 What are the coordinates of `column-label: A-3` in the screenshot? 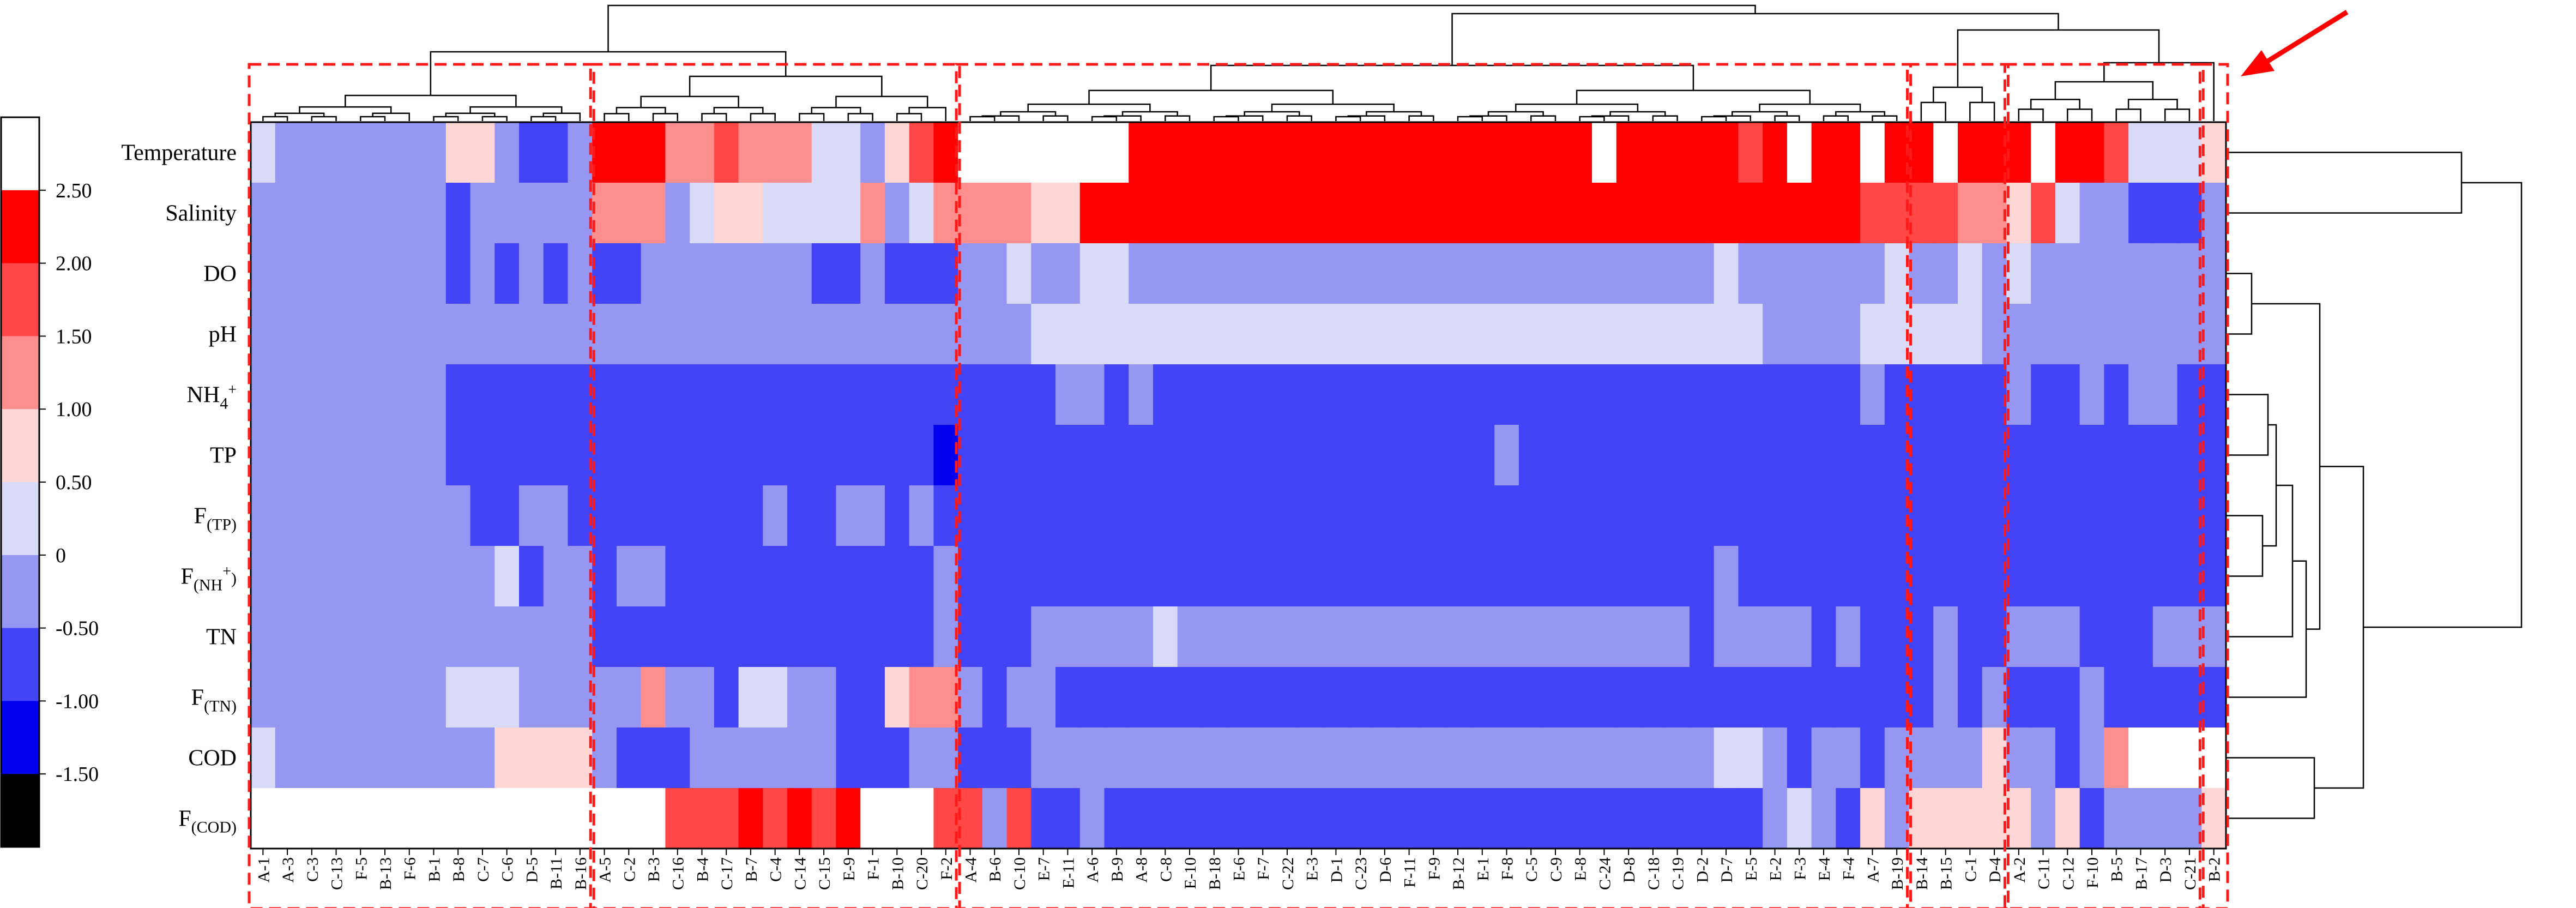 It's located at (288, 870).